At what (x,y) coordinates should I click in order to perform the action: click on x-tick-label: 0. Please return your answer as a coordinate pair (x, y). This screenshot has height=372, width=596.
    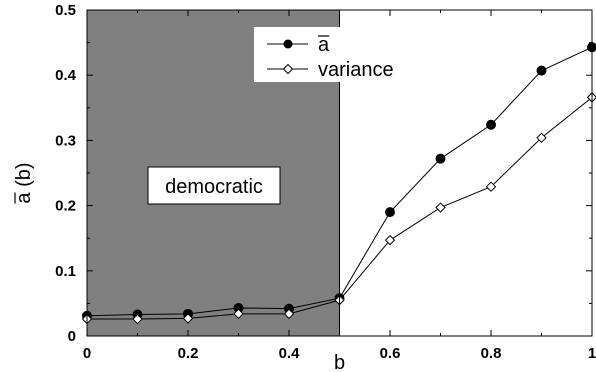
    Looking at the image, I should click on (87, 353).